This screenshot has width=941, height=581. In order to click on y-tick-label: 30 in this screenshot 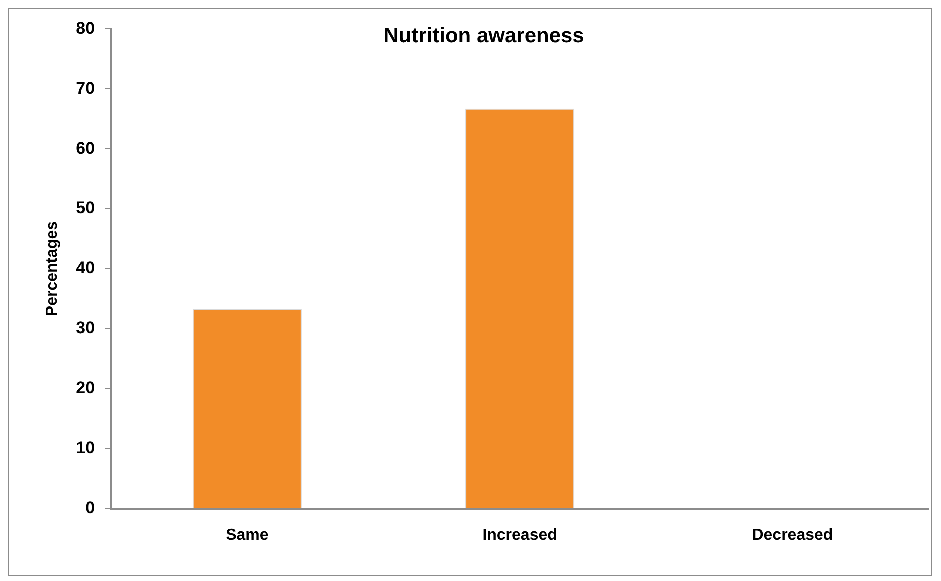, I will do `click(86, 328)`.